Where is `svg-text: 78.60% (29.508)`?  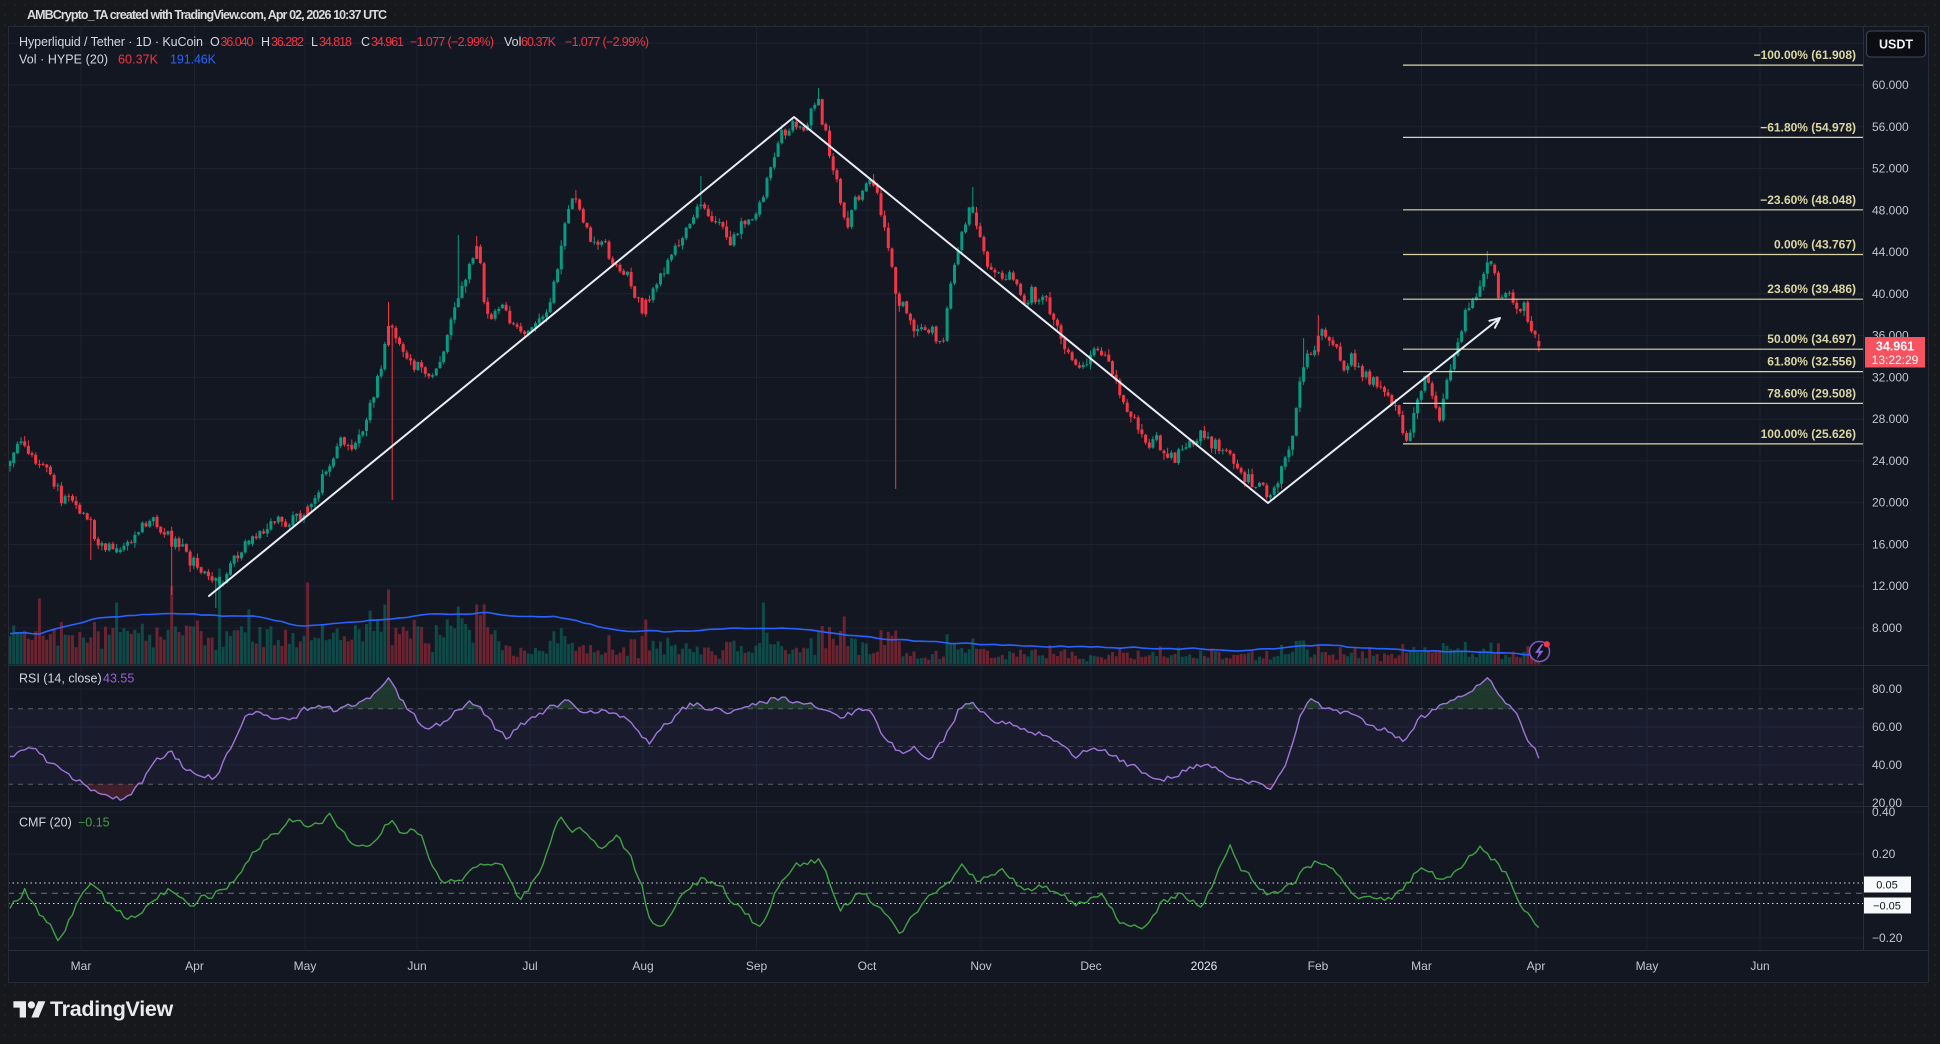
svg-text: 78.60% (29.508) is located at coordinates (1811, 393).